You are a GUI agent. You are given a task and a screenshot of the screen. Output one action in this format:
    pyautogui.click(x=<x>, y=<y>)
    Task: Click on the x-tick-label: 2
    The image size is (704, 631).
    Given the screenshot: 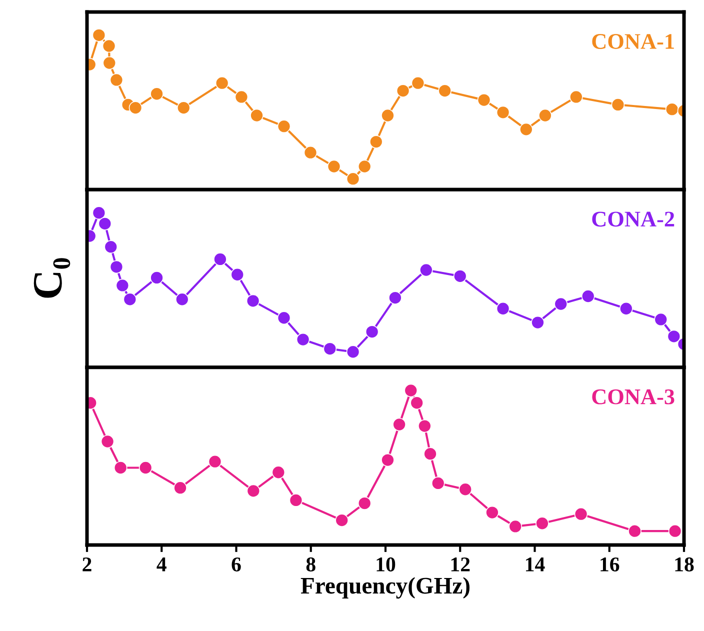 What is the action you would take?
    pyautogui.click(x=87, y=564)
    